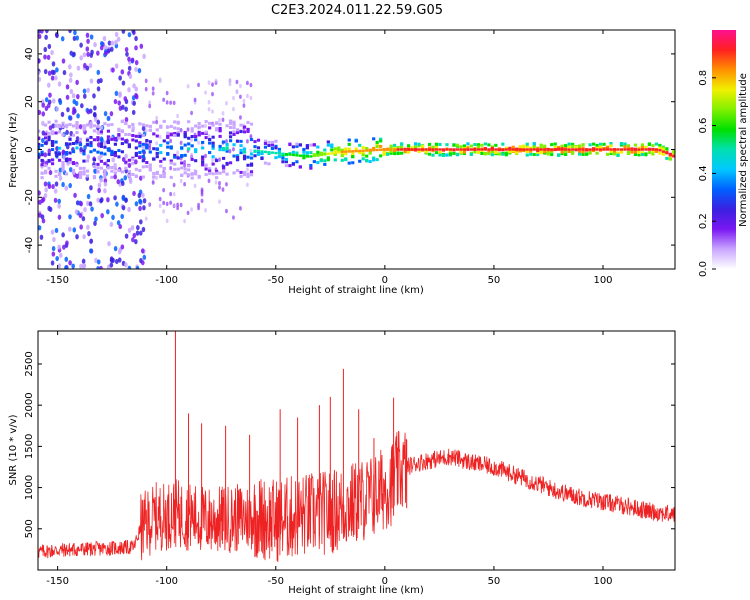  What do you see at coordinates (703, 173) in the screenshot?
I see `colorbar-tick-label: 0.4` at bounding box center [703, 173].